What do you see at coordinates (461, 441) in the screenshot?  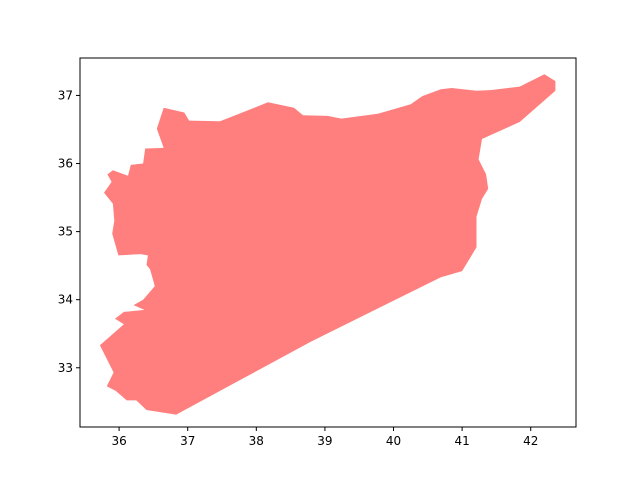 I see `x-tick-label: 41` at bounding box center [461, 441].